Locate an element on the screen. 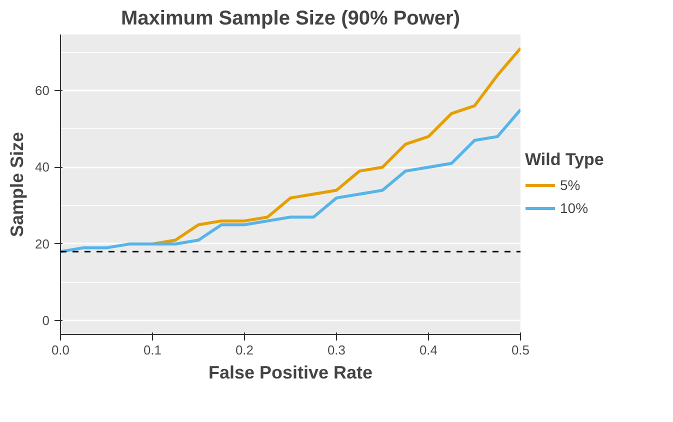 The width and height of the screenshot is (673, 422). x-tick-label: 0.1 is located at coordinates (152, 350).